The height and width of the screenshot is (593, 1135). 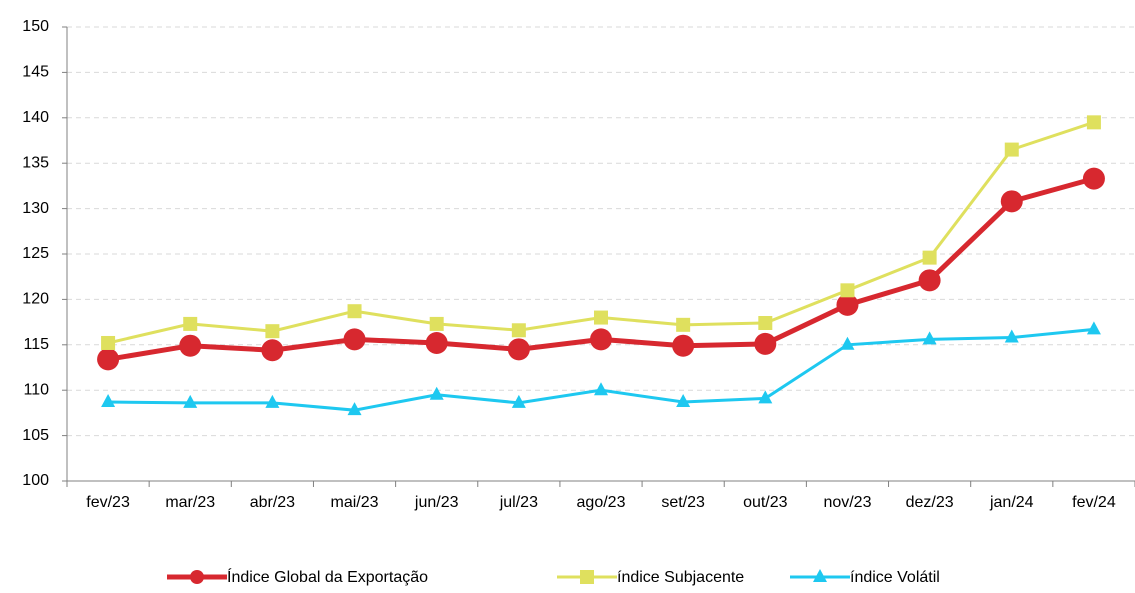 What do you see at coordinates (930, 502) in the screenshot?
I see `x-tick-label: dez/23` at bounding box center [930, 502].